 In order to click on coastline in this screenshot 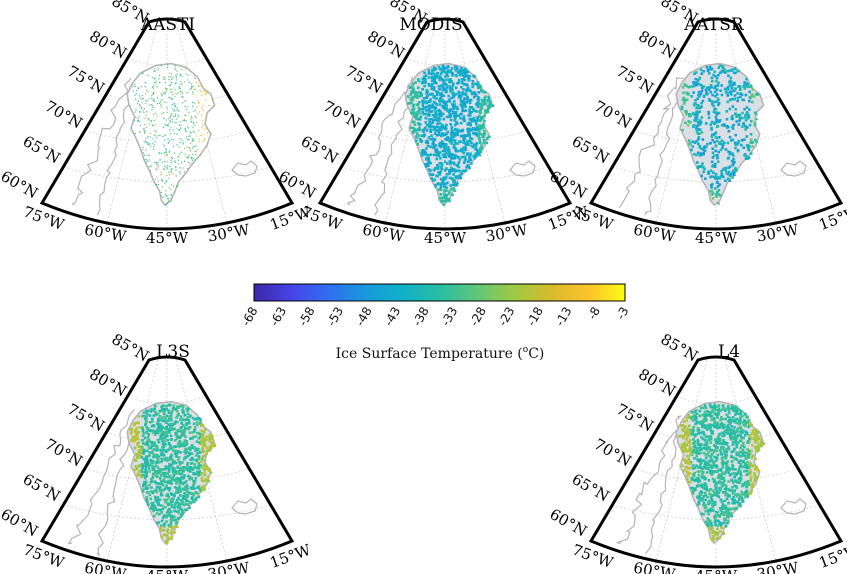, I will do `click(162, 483)`.